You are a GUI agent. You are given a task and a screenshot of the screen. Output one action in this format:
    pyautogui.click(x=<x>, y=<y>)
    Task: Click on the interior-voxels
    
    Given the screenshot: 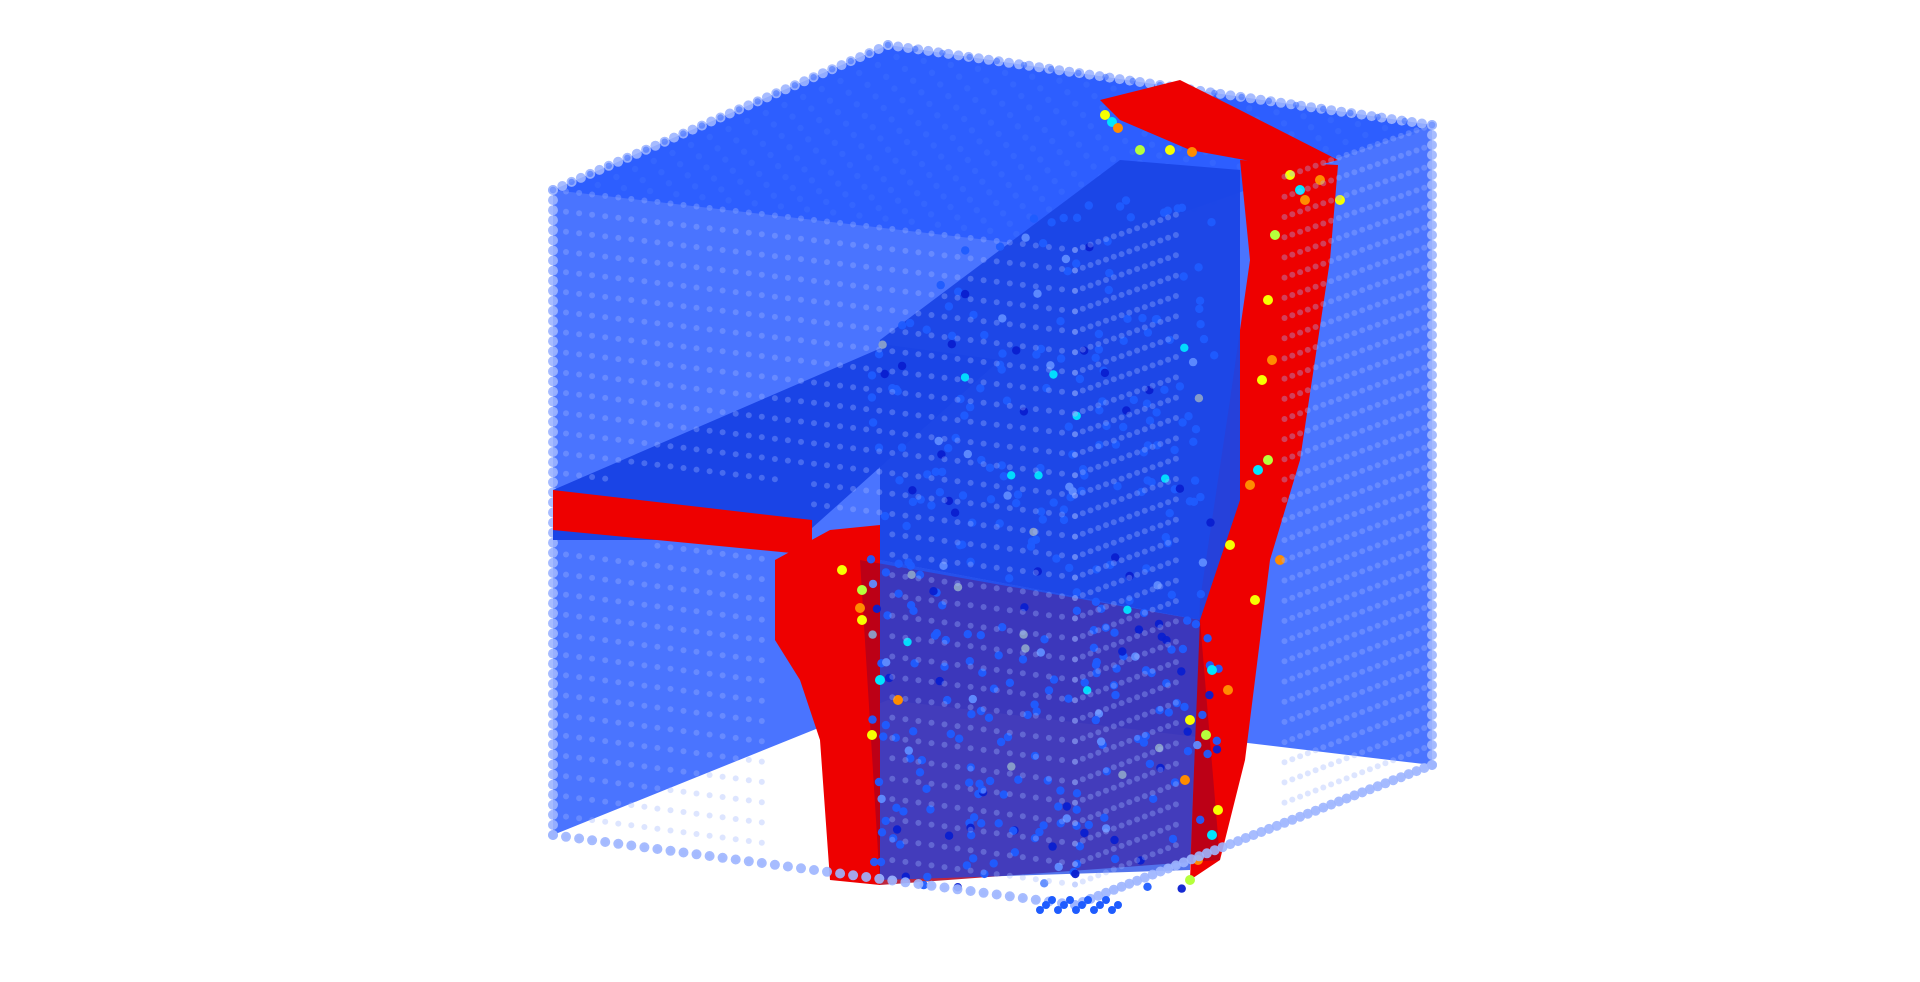 What is the action you would take?
    pyautogui.click(x=1053, y=526)
    